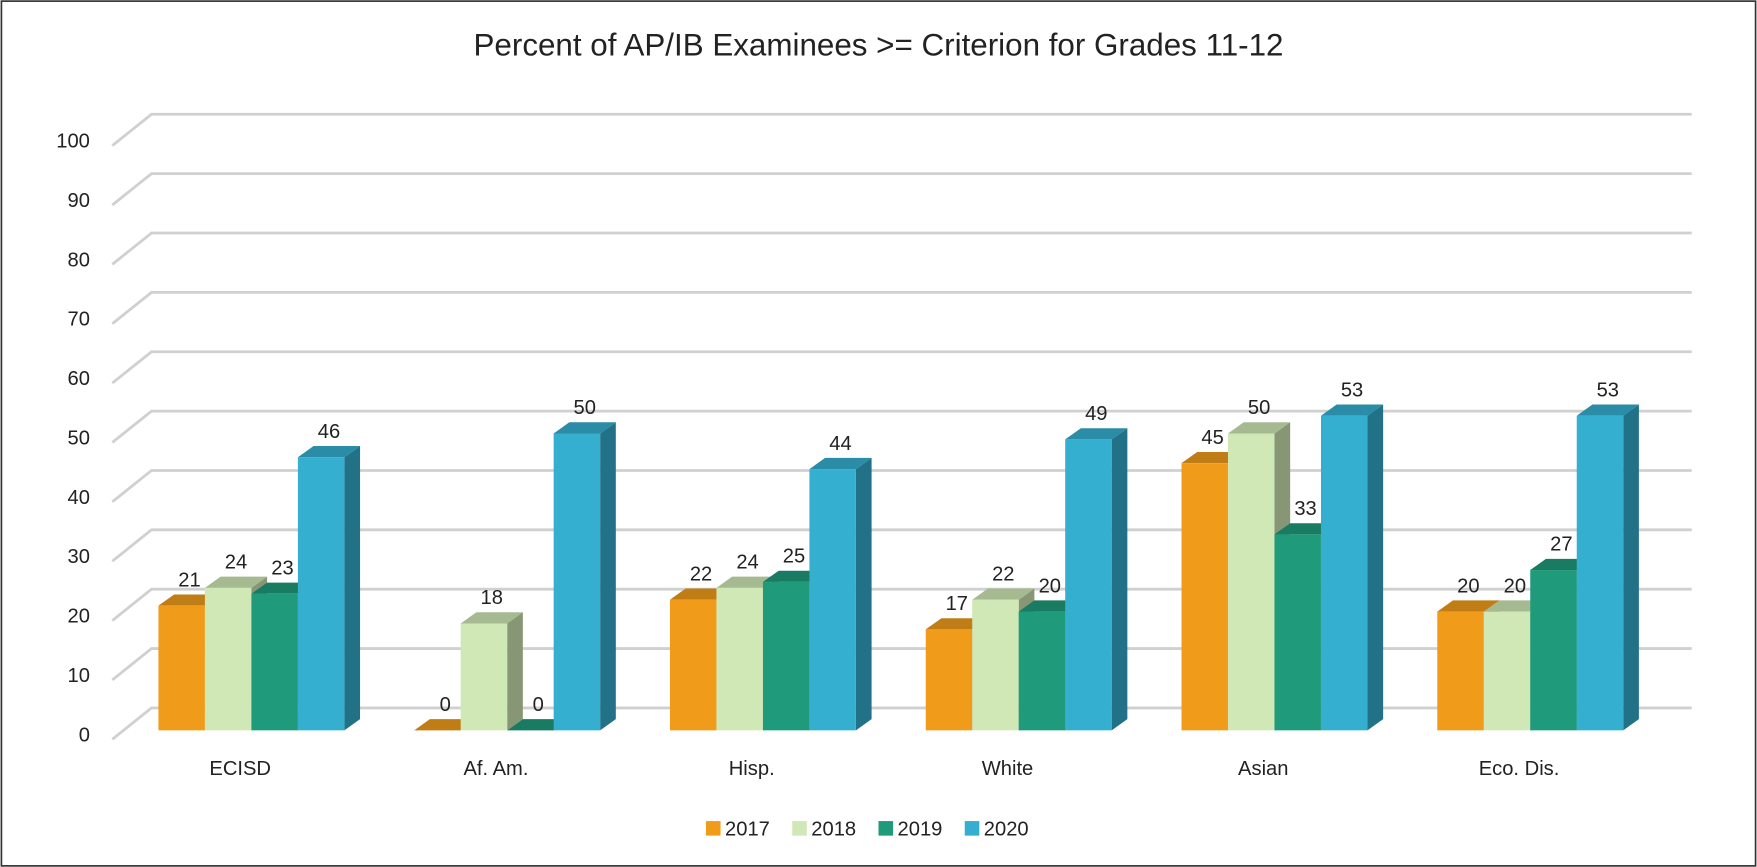  I want to click on y-tick-label: 40, so click(78, 498).